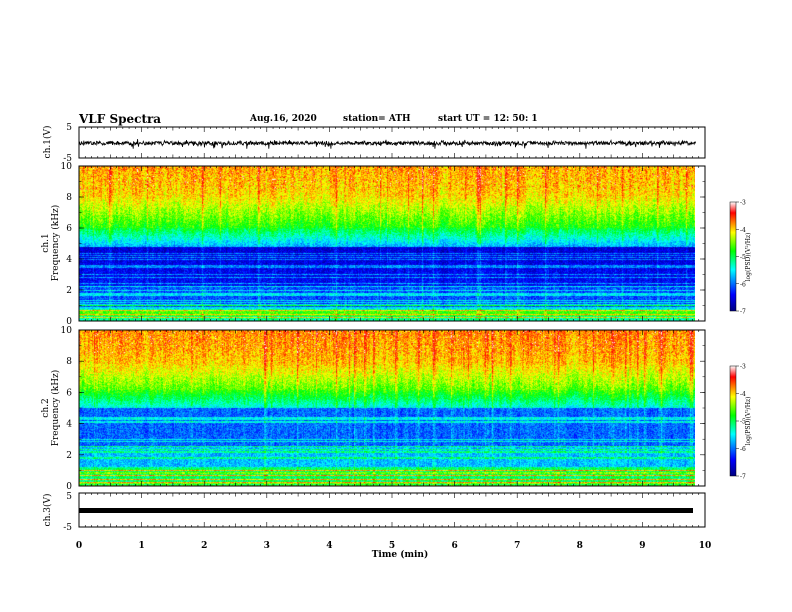  What do you see at coordinates (377, 119) in the screenshot?
I see `station-label: station= ATH` at bounding box center [377, 119].